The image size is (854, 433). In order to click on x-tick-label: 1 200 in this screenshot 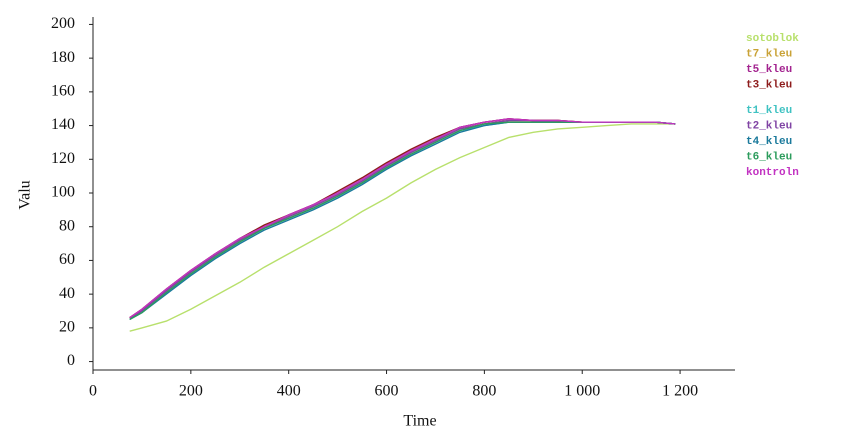, I will do `click(680, 391)`.